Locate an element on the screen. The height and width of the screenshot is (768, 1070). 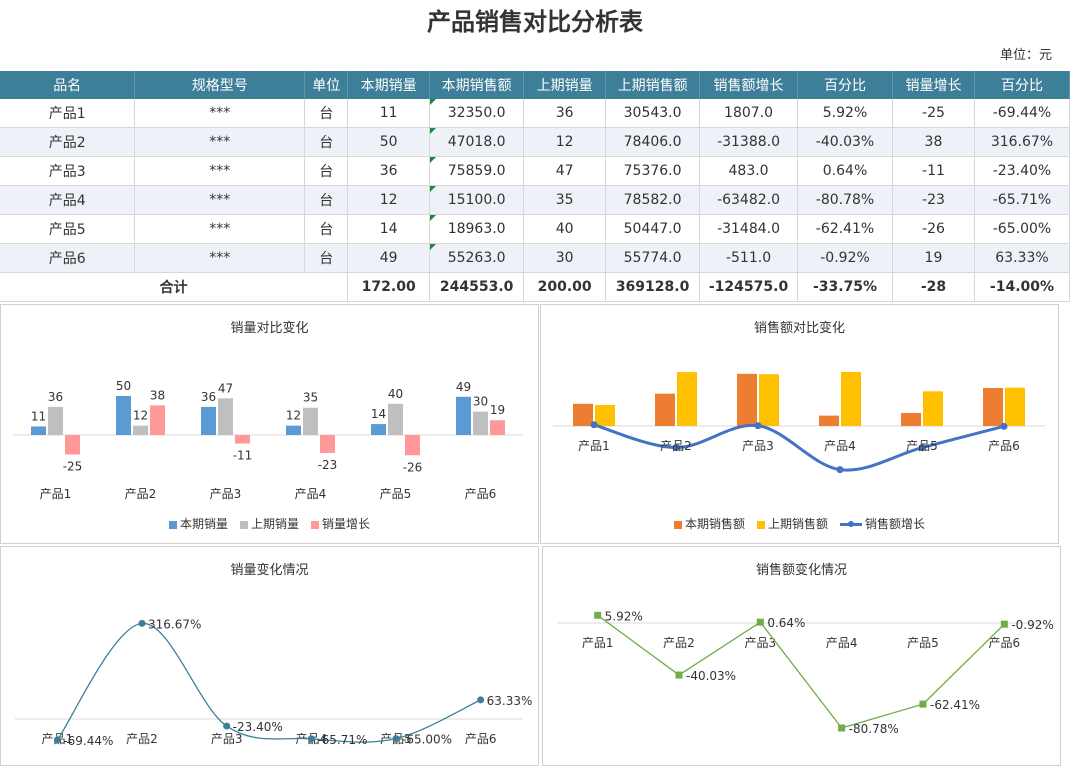
table-cell: -65.71% is located at coordinates (1022, 200).